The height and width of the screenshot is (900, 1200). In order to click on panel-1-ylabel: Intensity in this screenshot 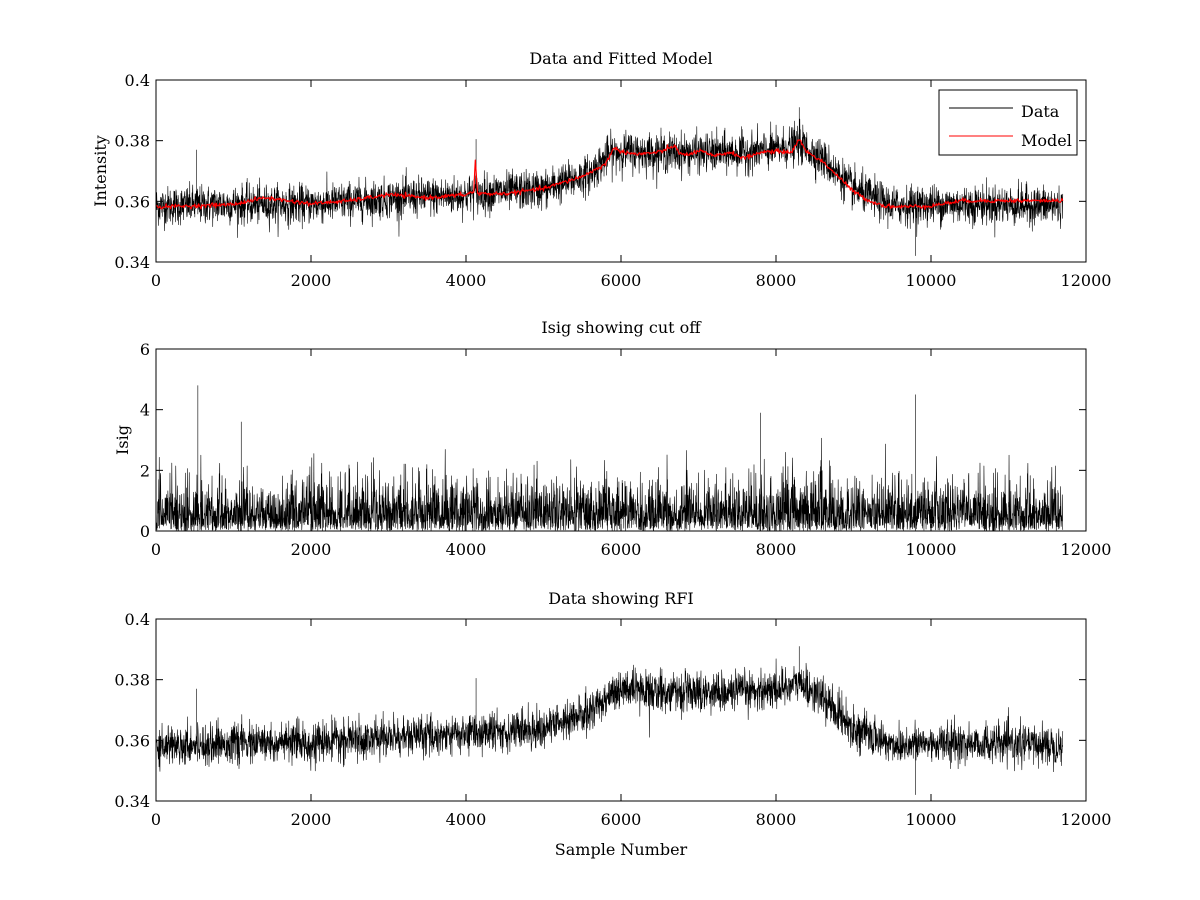, I will do `click(100, 171)`.